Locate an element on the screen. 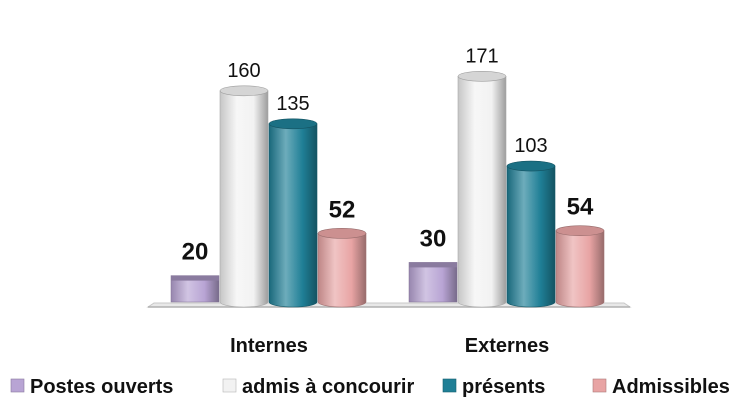  presents-internes-value-label: 135 is located at coordinates (292, 104).